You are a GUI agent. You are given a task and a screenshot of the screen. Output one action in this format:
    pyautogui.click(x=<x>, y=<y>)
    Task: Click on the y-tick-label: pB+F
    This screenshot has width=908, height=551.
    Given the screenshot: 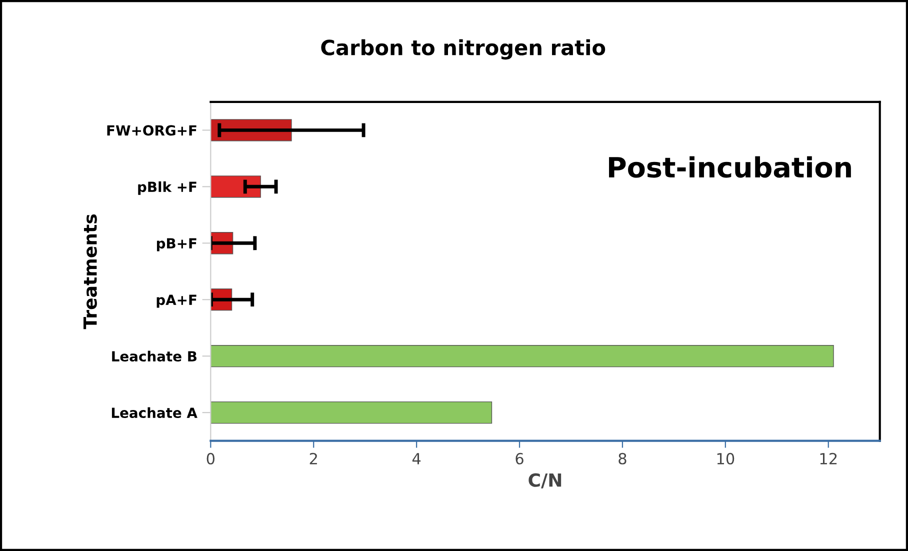 What is the action you would take?
    pyautogui.click(x=176, y=245)
    